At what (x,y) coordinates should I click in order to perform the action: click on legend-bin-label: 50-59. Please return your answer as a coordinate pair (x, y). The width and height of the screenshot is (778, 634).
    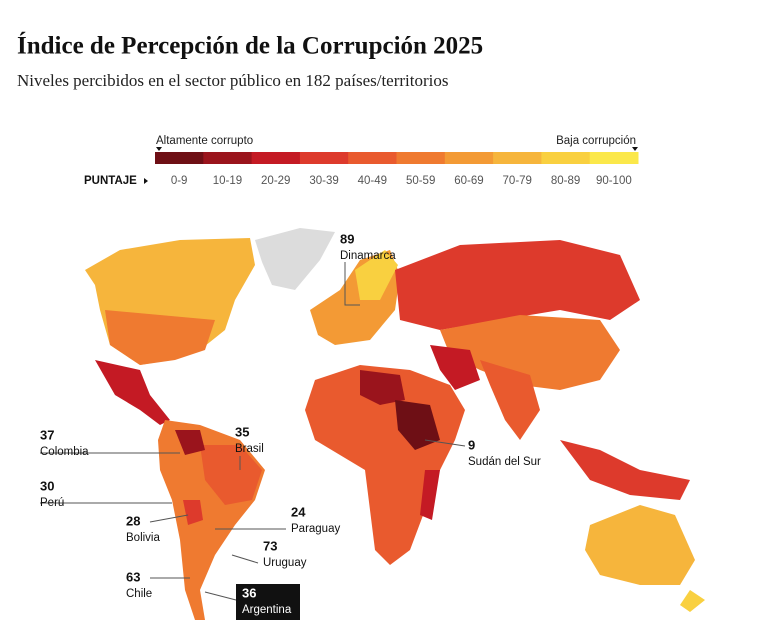
    Looking at the image, I should click on (420, 181).